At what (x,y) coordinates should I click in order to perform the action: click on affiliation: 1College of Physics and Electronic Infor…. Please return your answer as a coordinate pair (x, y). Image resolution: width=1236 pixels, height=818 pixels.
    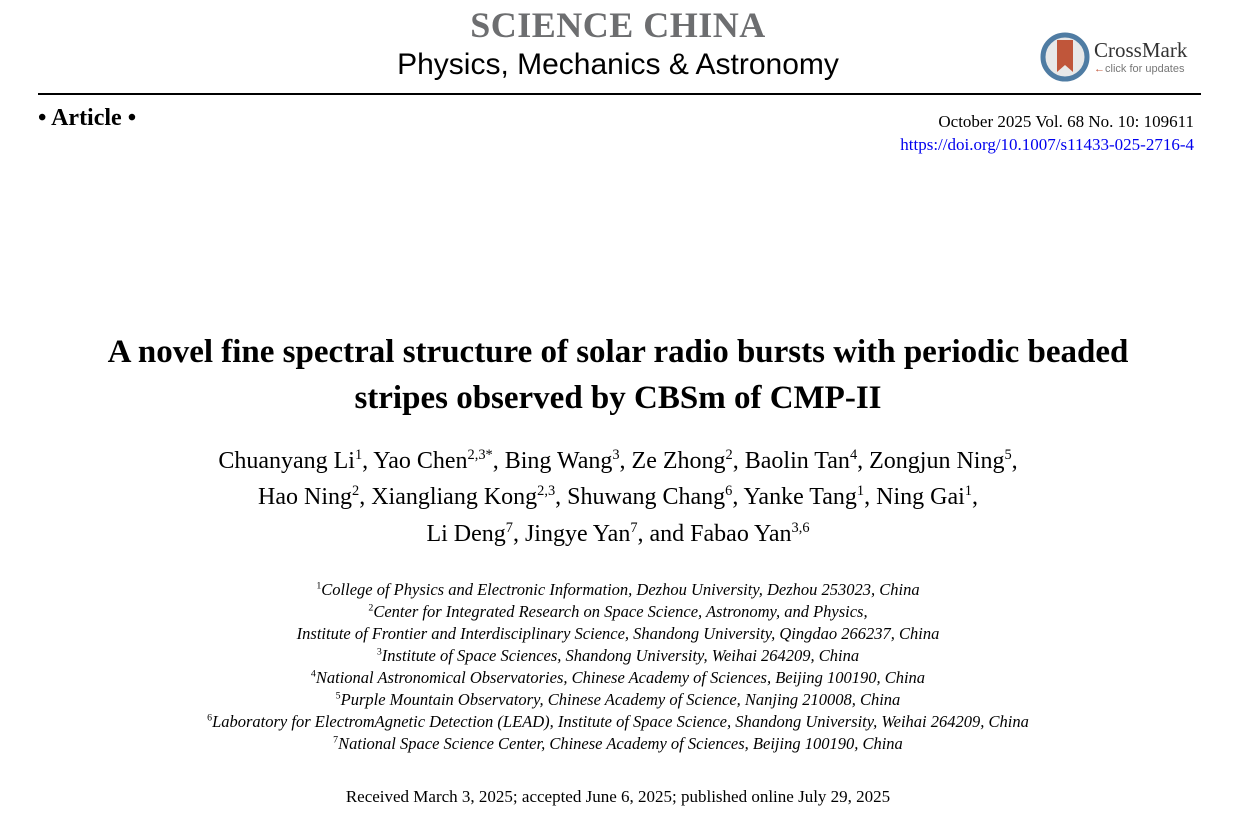
    Looking at the image, I should click on (618, 590).